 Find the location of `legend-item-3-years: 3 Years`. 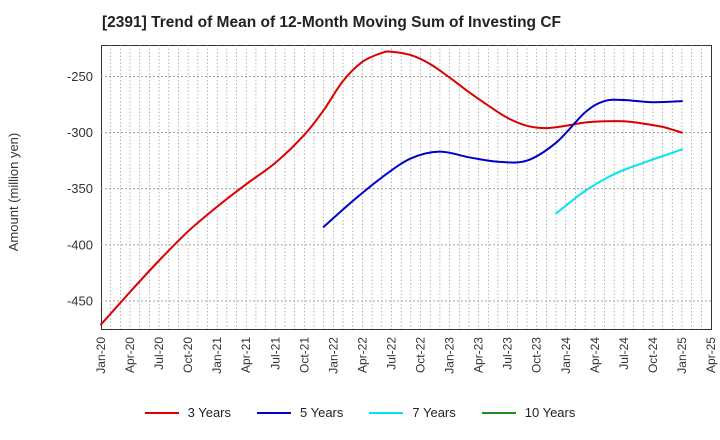

legend-item-3-years: 3 Years is located at coordinates (187, 412).